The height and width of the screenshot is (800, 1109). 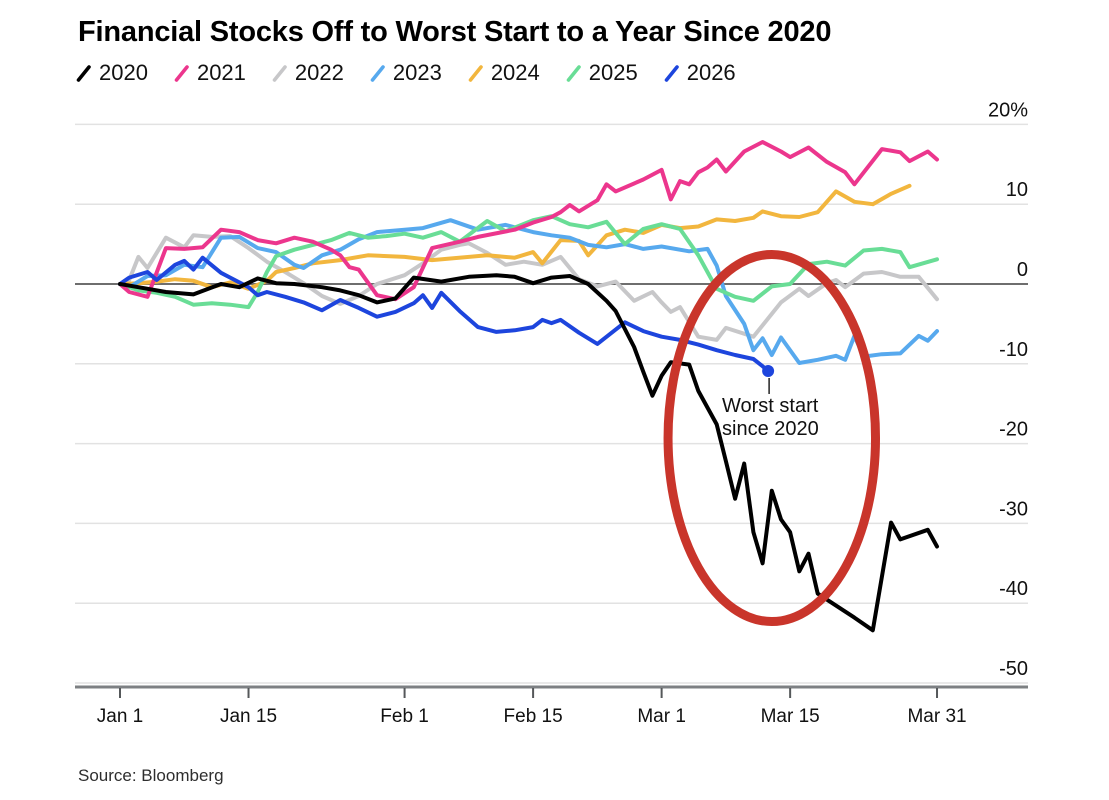 I want to click on legend-item-2021: 2021, so click(x=210, y=73).